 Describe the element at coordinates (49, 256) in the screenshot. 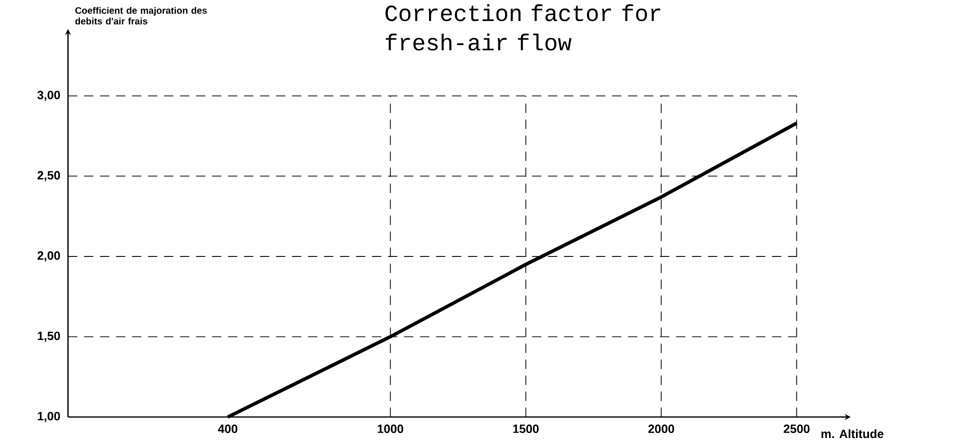

I see `y-tick-label: 2,00` at that location.